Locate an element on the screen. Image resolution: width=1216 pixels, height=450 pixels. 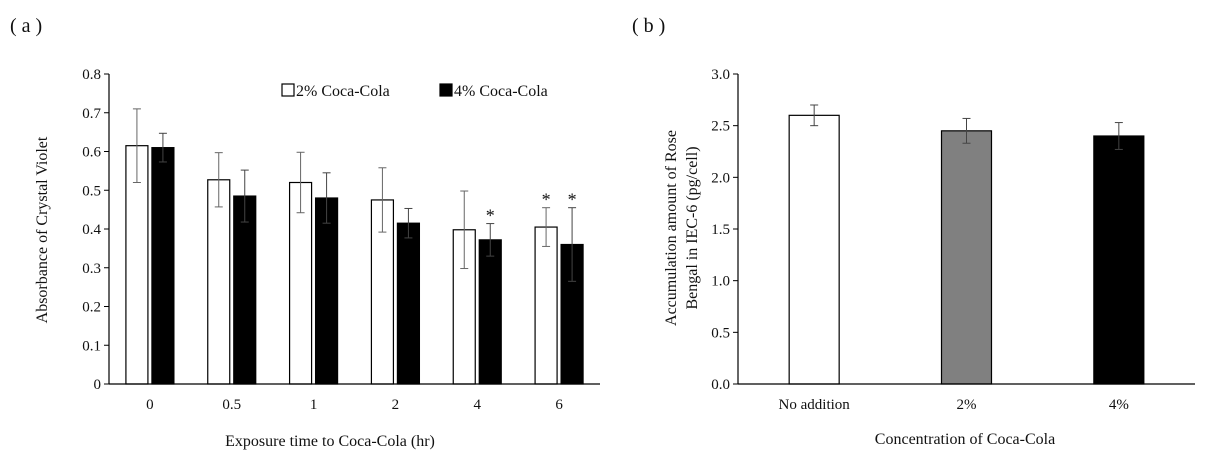
legend-label-4pct: 4% Coca-Cola is located at coordinates (501, 91).